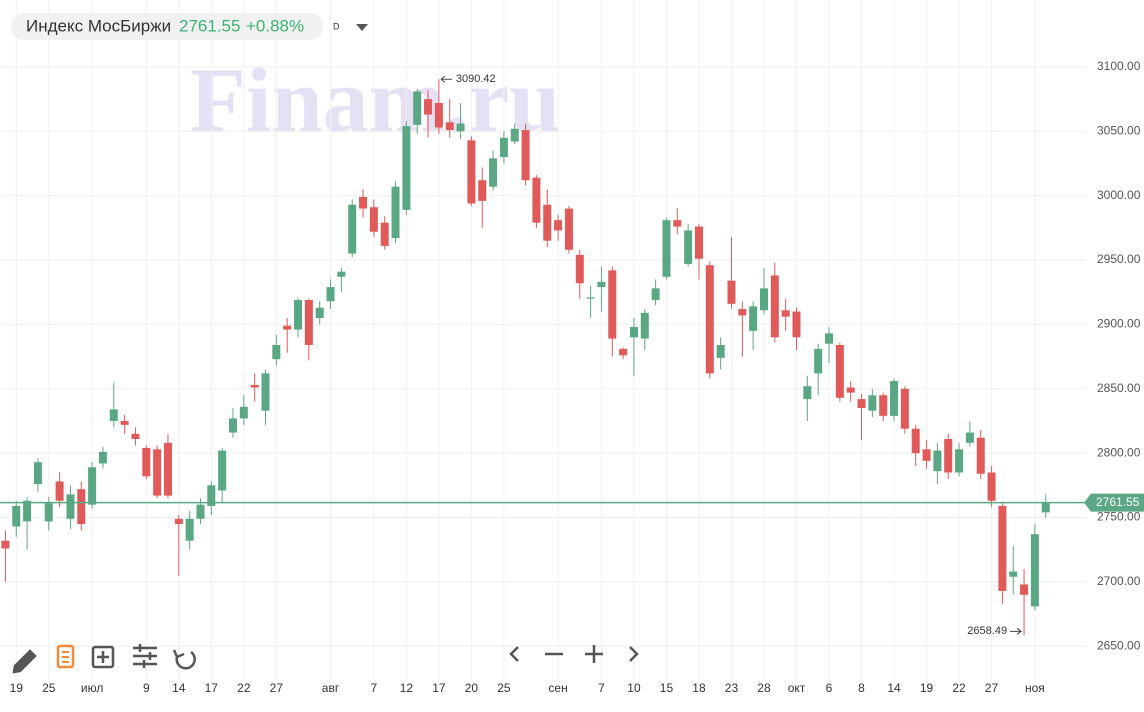  What do you see at coordinates (92, 688) in the screenshot?
I see `x-tick-label: июл` at bounding box center [92, 688].